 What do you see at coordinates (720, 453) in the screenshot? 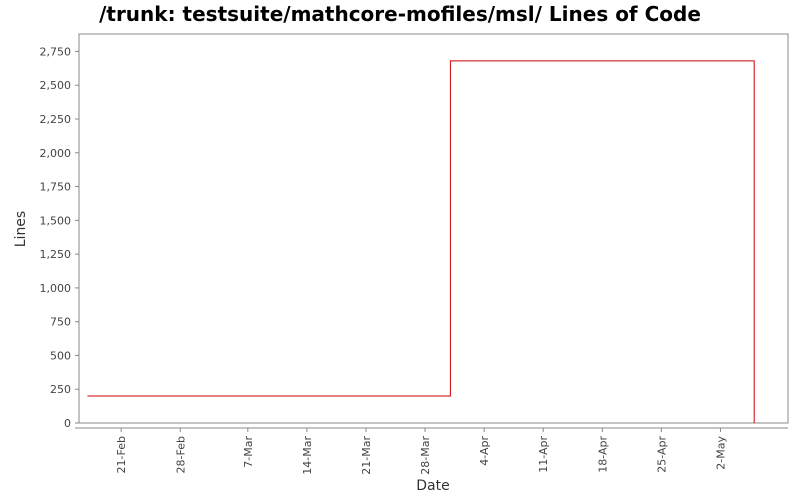
I see `x-tick-label: 2-May` at bounding box center [720, 453].